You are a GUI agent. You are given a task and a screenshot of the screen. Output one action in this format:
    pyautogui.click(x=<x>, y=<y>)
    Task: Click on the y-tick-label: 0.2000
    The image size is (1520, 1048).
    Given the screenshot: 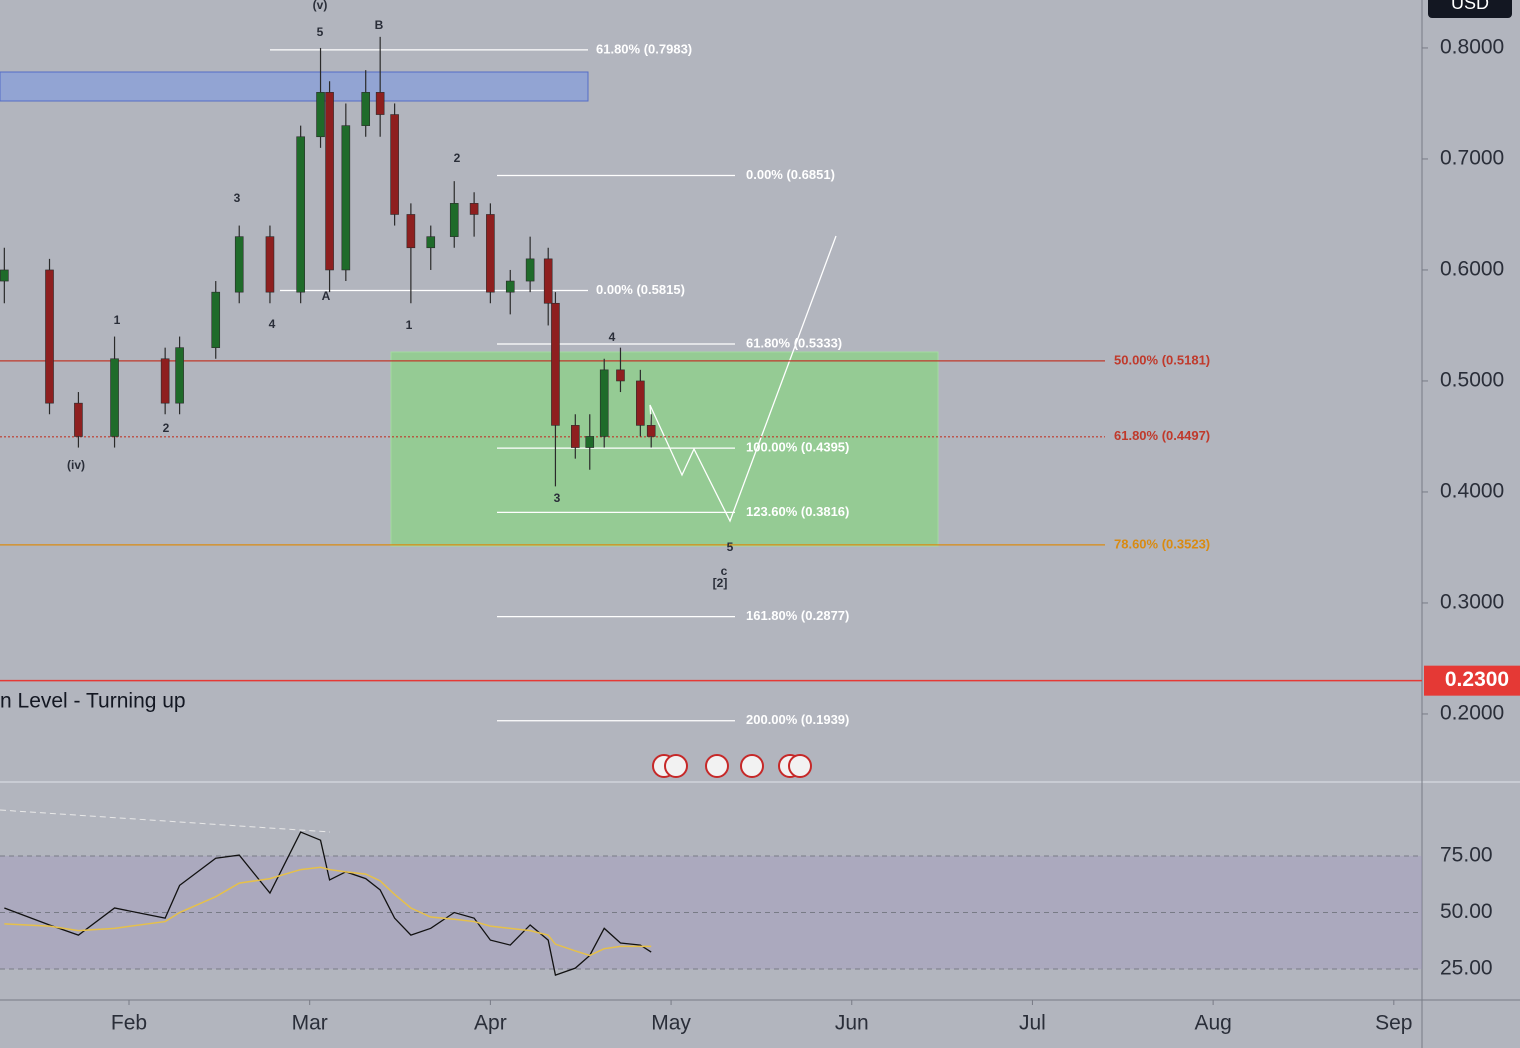 What is the action you would take?
    pyautogui.click(x=1472, y=713)
    